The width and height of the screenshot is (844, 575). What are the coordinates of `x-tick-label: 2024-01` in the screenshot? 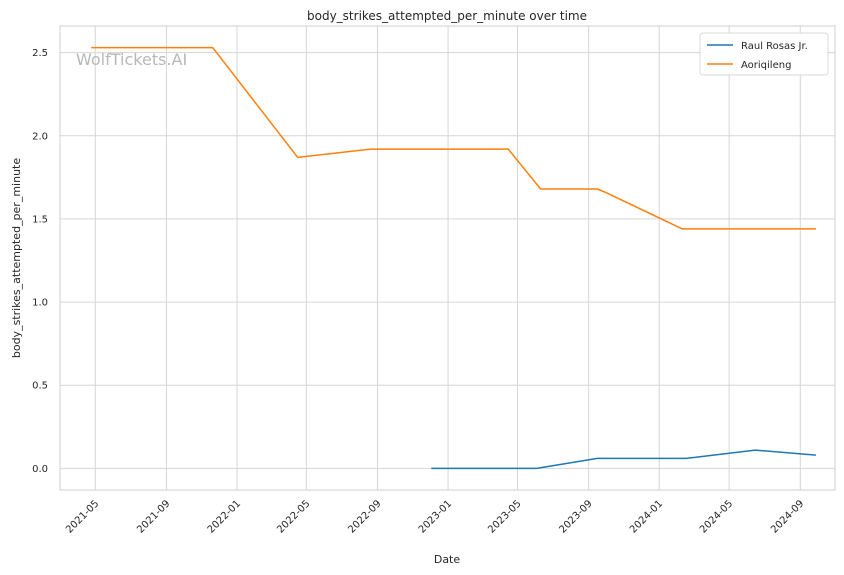 It's located at (646, 516).